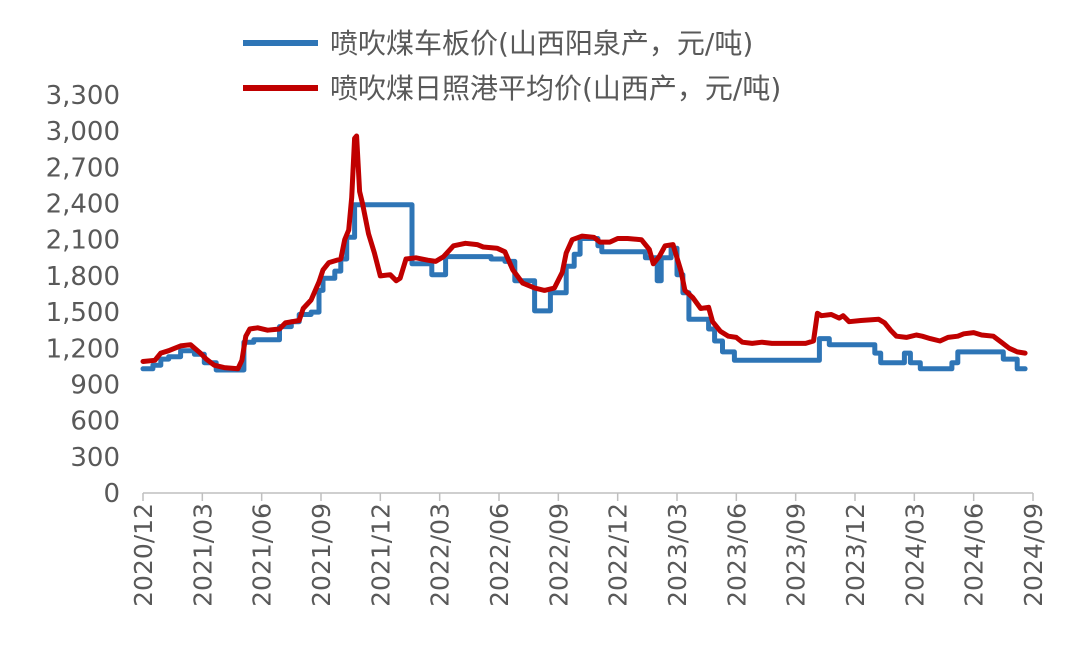 The image size is (1080, 652). I want to click on y-tick-label: 2,400, so click(83, 205).